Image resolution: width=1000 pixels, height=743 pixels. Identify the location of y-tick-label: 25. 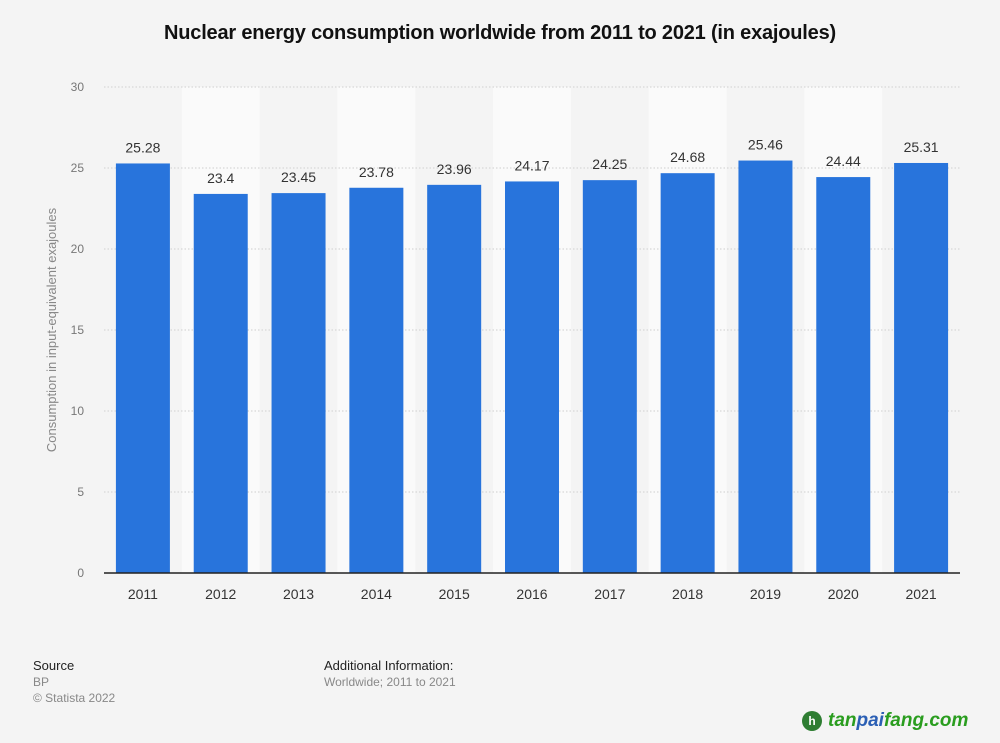
(78, 168).